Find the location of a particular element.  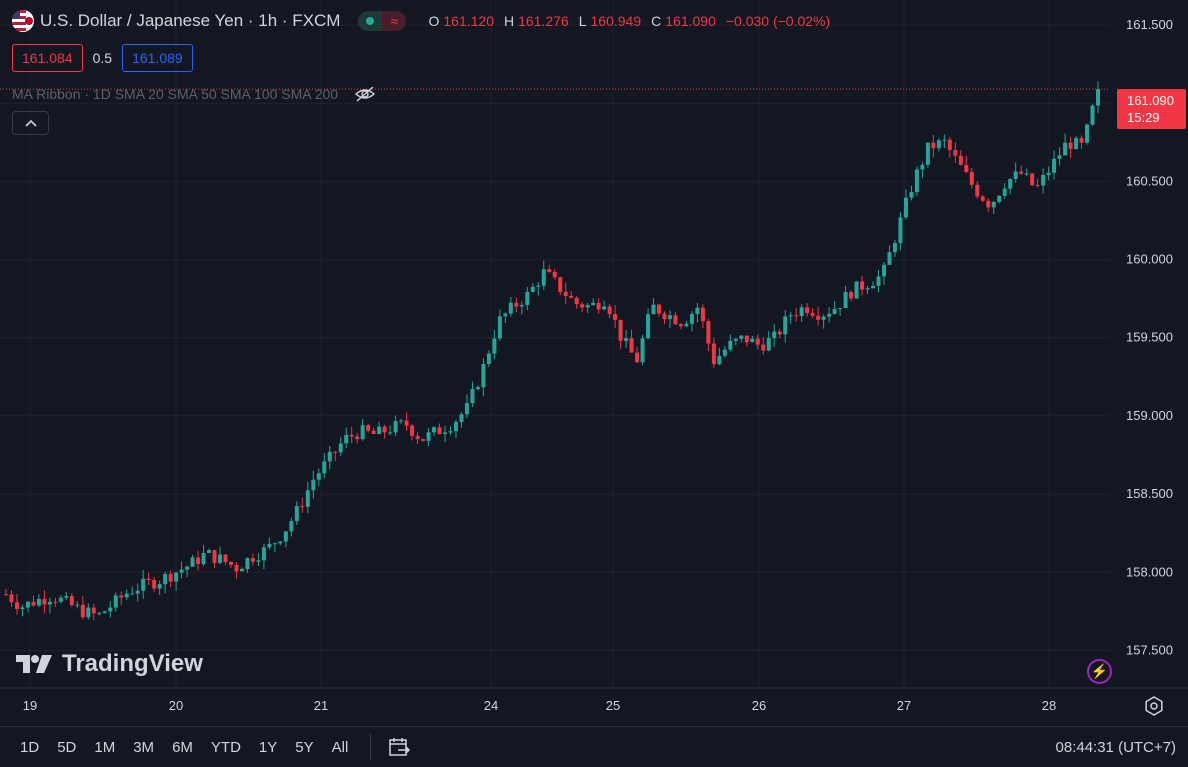

y-axis-tick-label: 157.500 is located at coordinates (1149, 649).